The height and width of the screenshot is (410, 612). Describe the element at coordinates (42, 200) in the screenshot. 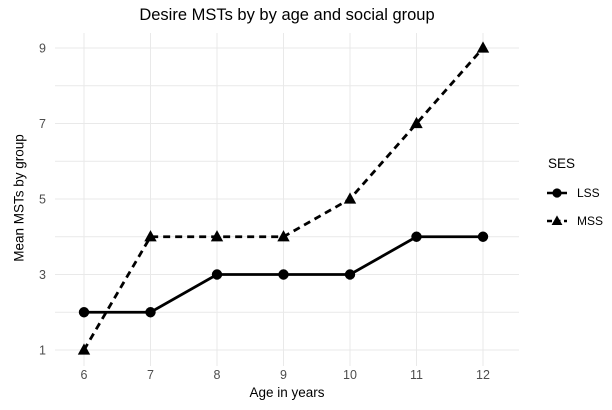

I see `y-tick-label: 5` at that location.